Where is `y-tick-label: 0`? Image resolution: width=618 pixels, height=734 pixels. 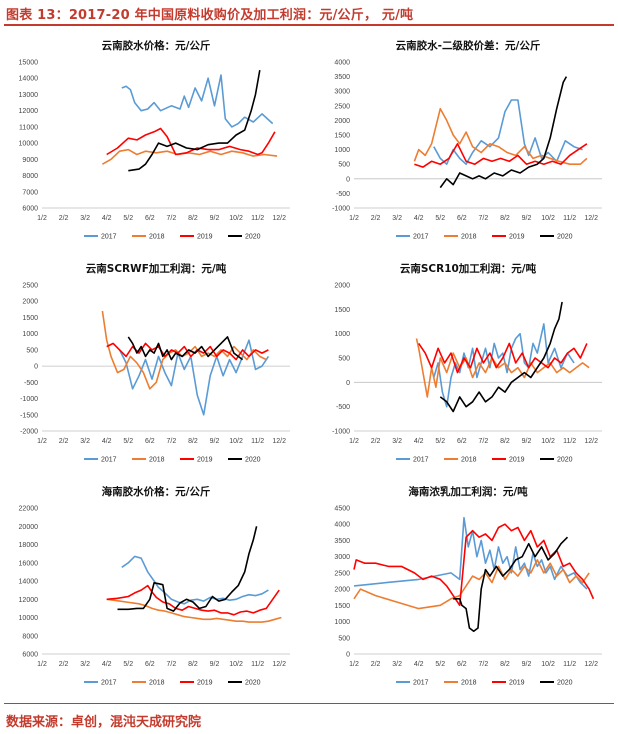
y-tick-label: 0 is located at coordinates (348, 383).